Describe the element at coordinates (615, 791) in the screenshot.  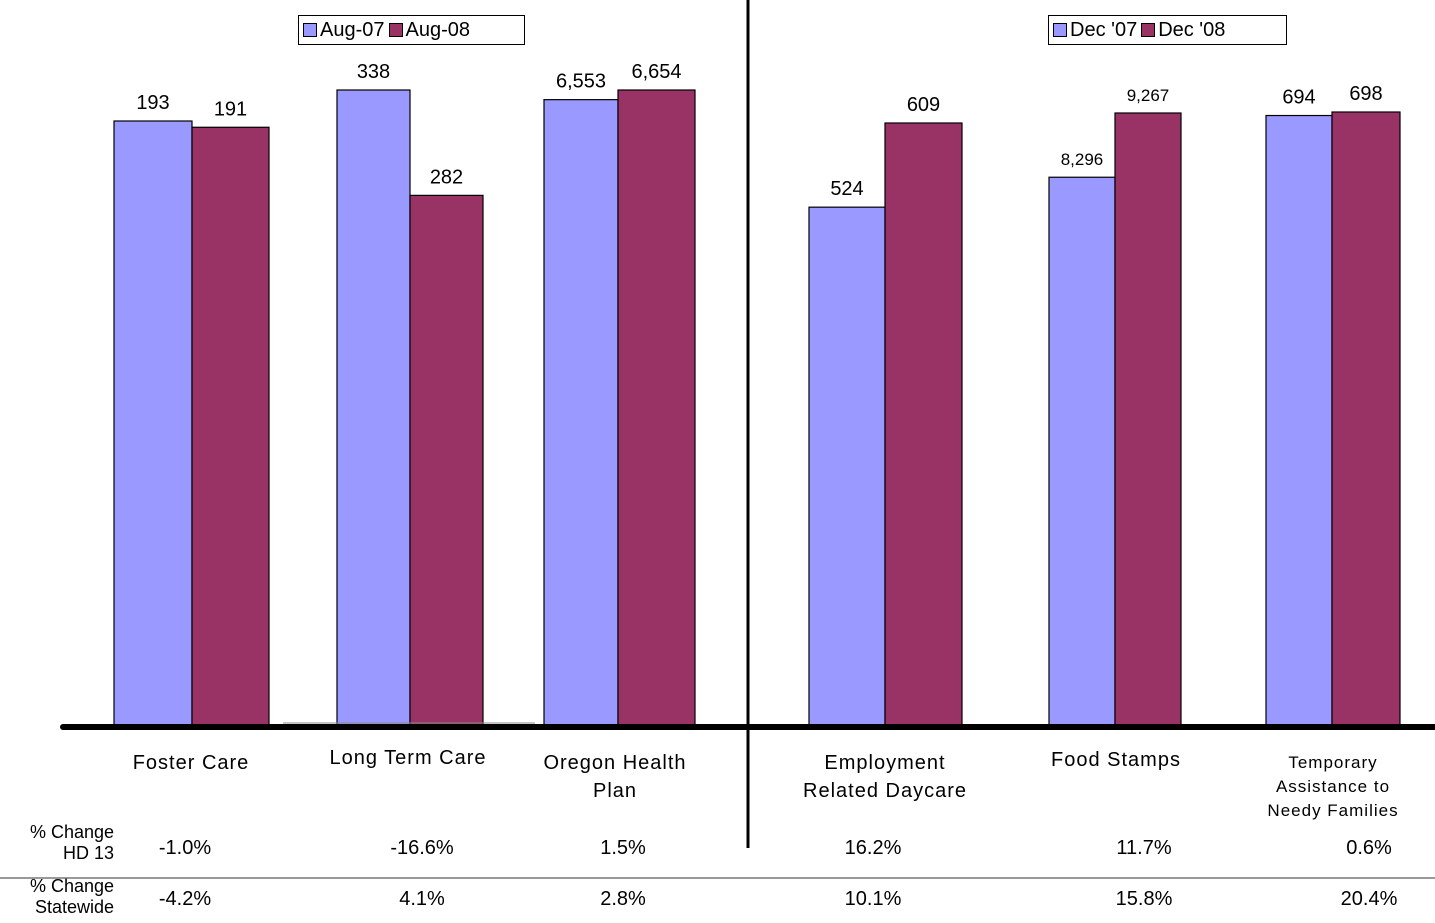
I see `category-label: Plan` at that location.